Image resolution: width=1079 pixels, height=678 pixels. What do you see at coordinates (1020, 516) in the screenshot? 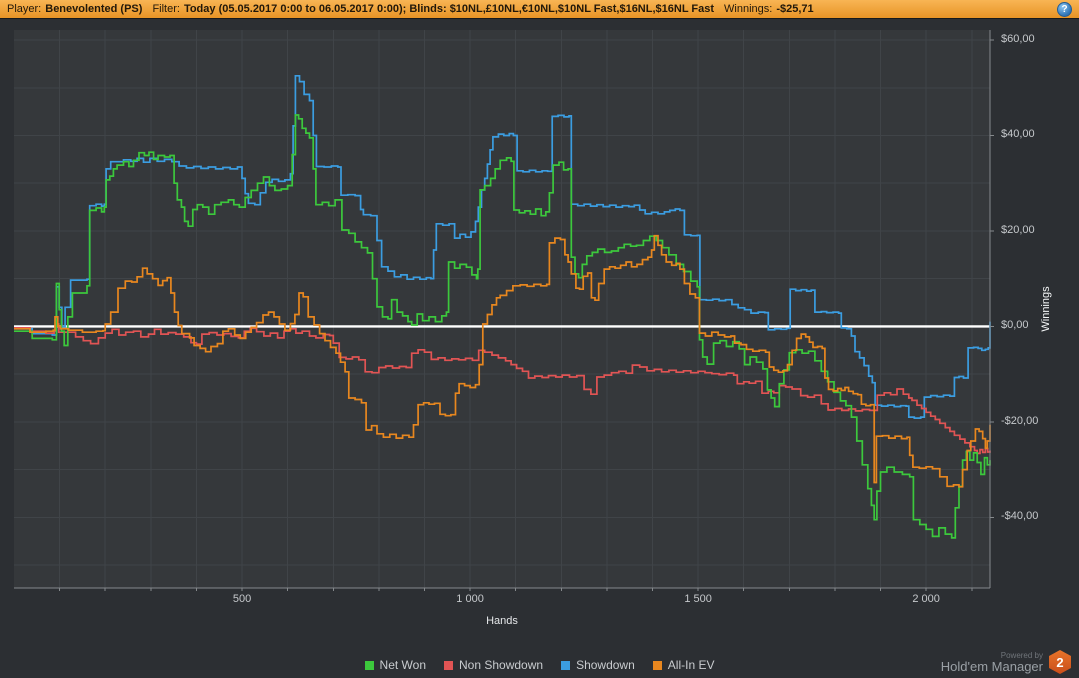
I see `y-tick-label: -$40,00` at bounding box center [1020, 516].